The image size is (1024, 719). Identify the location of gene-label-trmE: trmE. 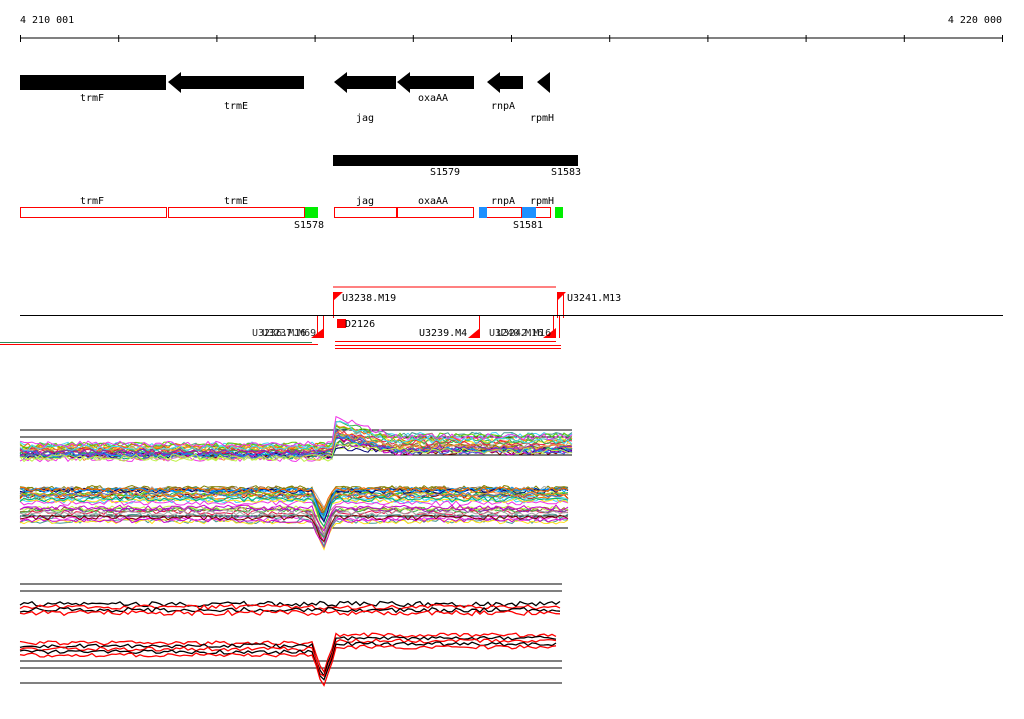
(236, 106).